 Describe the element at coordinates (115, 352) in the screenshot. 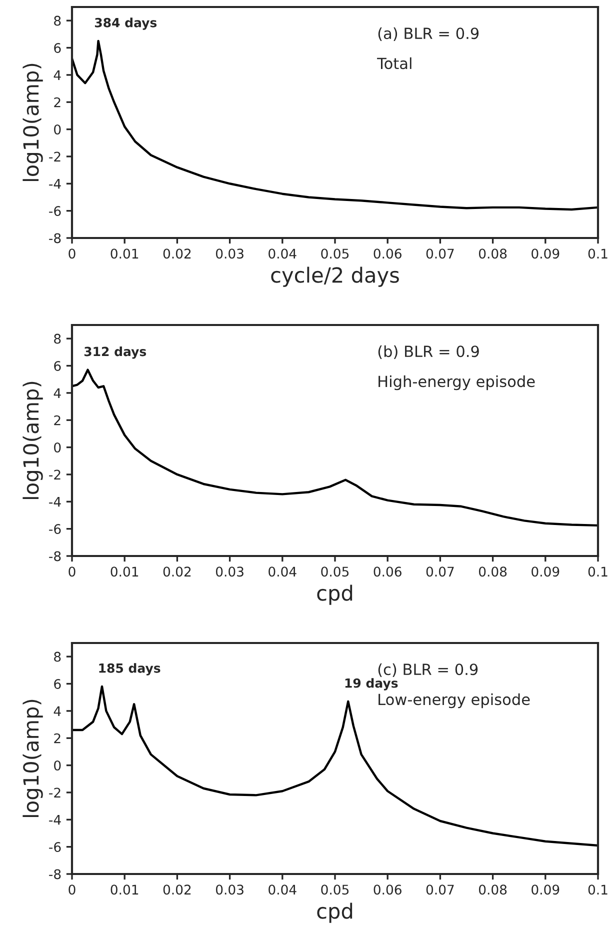

I see `annotation: 312 days` at that location.